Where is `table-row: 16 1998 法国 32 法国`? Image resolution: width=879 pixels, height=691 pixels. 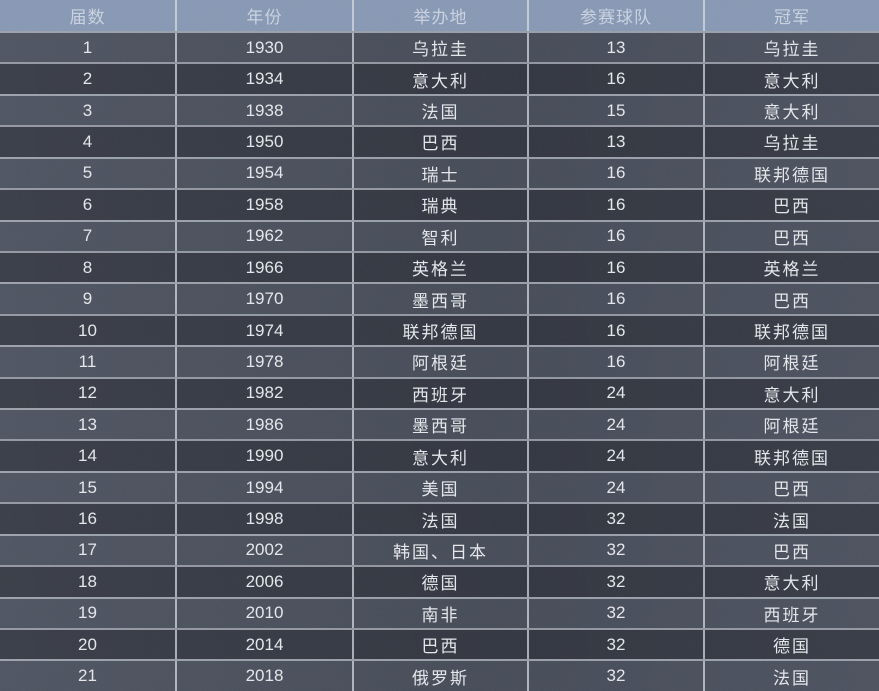 table-row: 16 1998 法国 32 法国 is located at coordinates (439, 518).